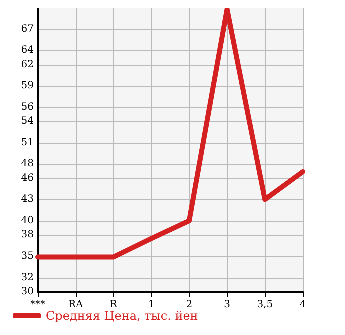  I want to click on x-tick-label: RA, so click(76, 305).